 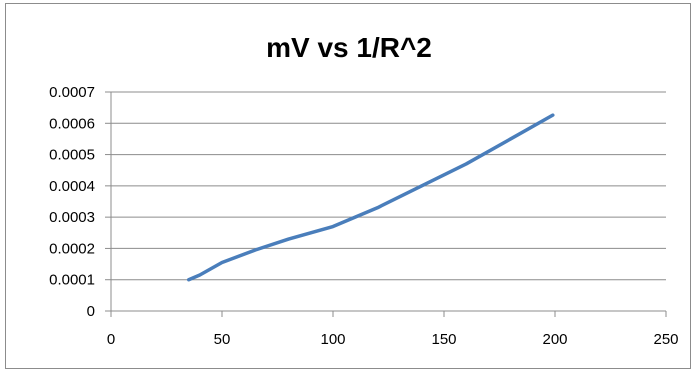 I want to click on x-tick-label: 200, so click(x=554, y=339).